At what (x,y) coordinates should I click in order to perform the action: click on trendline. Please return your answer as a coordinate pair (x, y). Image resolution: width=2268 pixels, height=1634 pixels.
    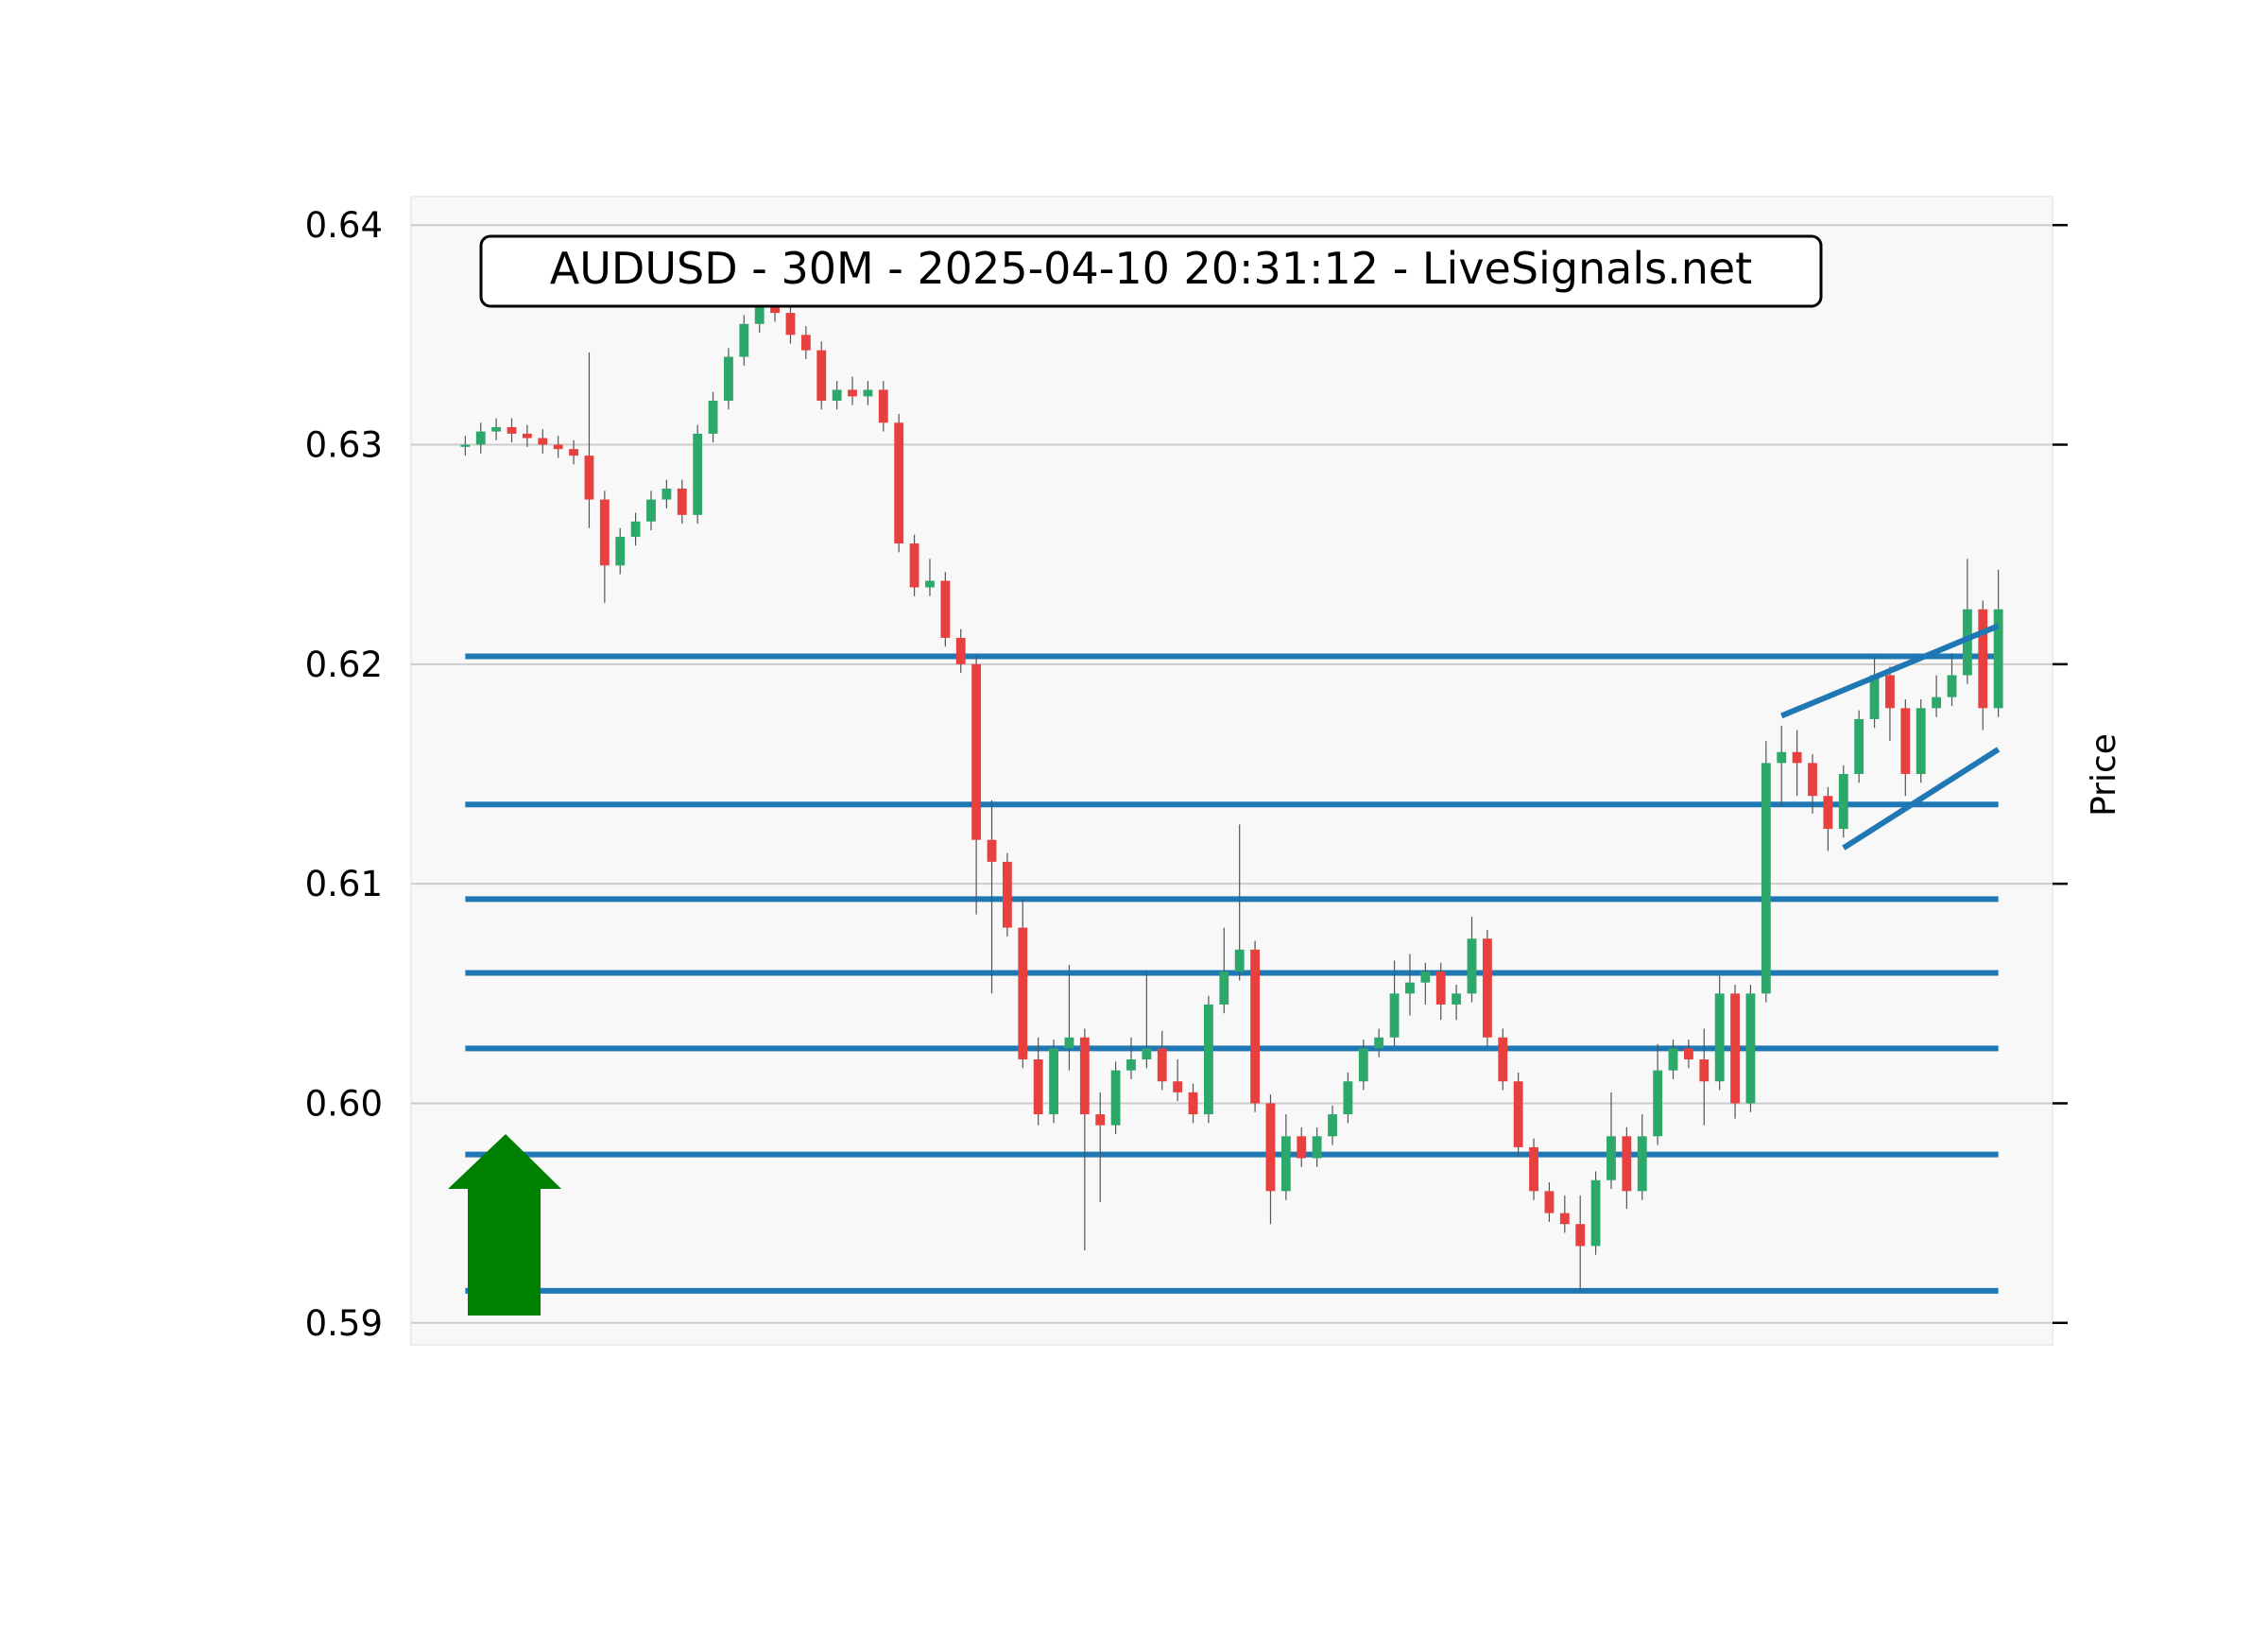
    Looking at the image, I should click on (1921, 799).